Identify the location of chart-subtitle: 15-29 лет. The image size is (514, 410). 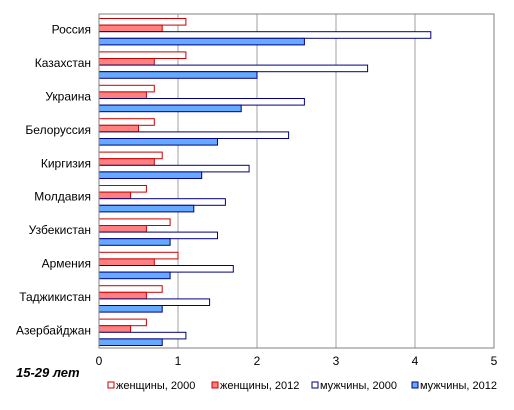
(48, 372).